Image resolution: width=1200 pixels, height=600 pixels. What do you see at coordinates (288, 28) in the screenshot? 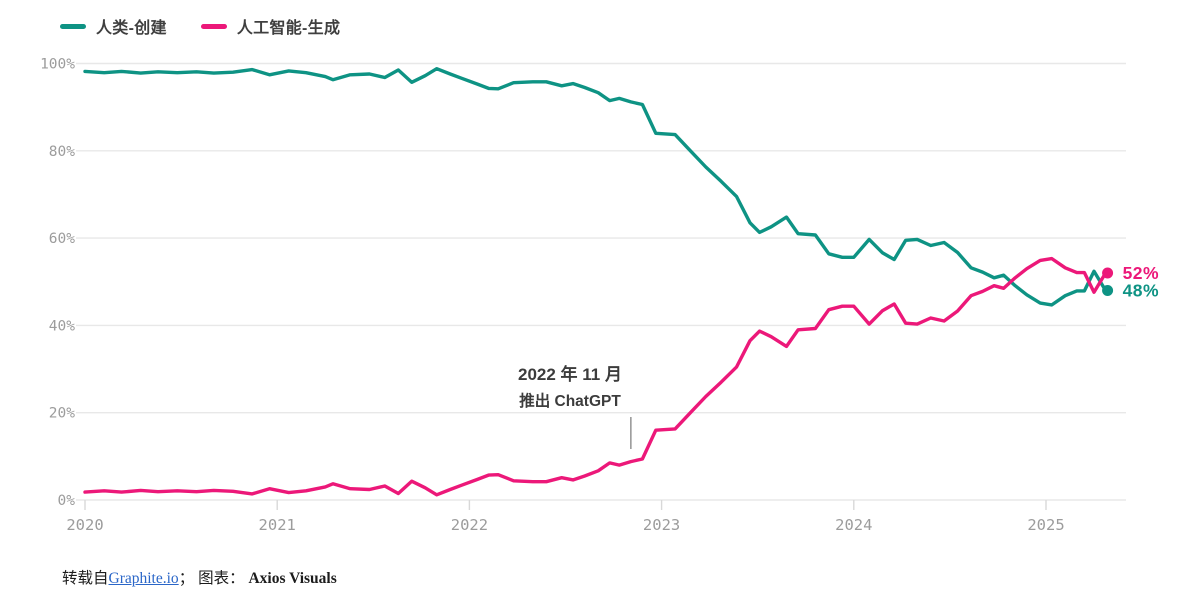
I see `legend-label-ai: 人工智能-生成` at bounding box center [288, 28].